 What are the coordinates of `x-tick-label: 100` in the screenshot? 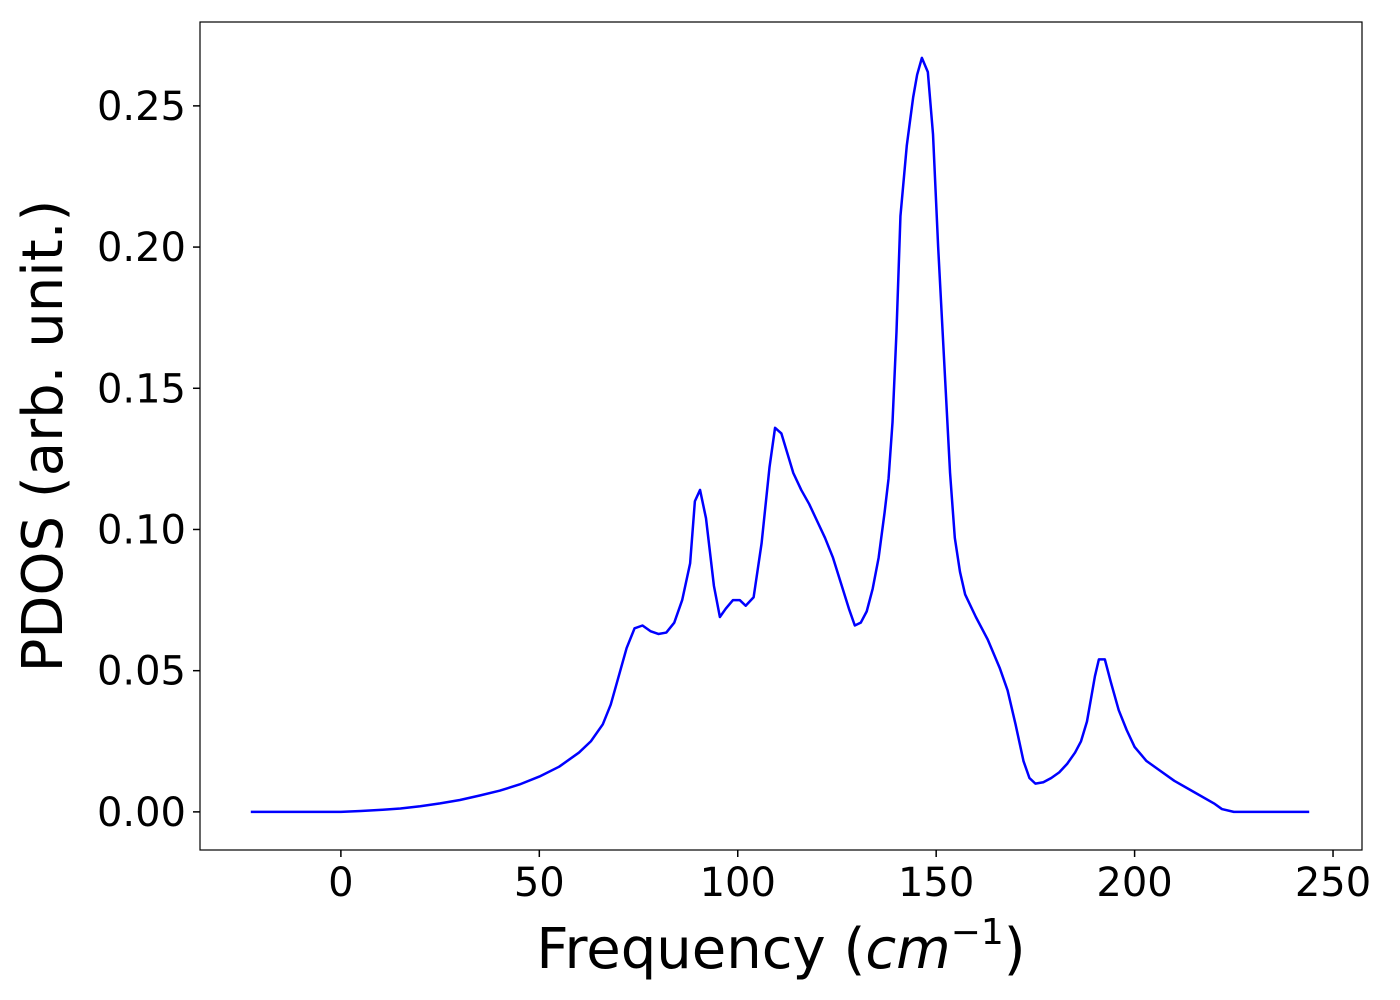 It's located at (738, 883).